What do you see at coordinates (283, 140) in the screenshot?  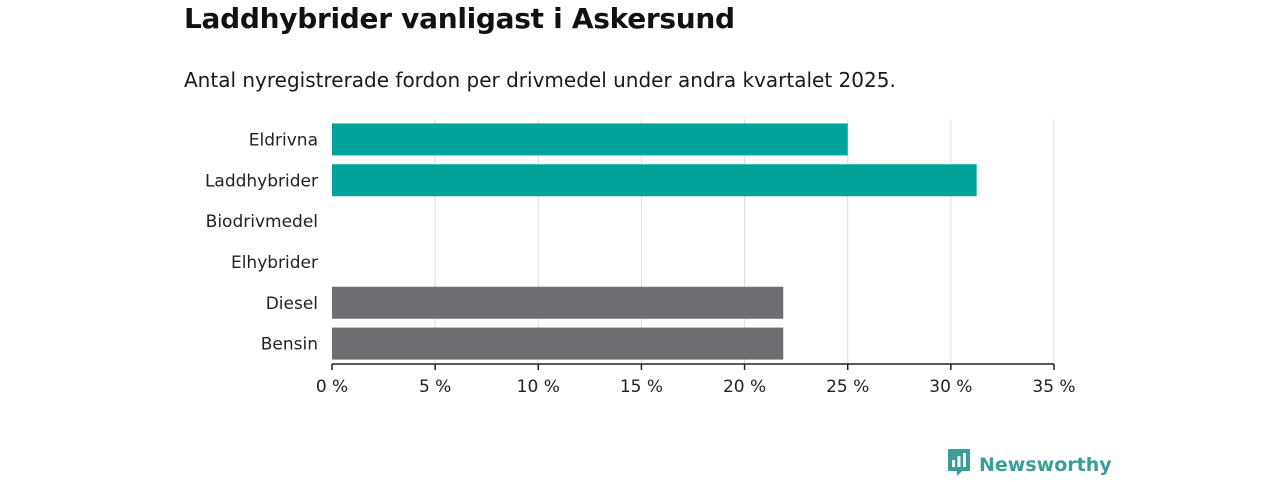 I see `category-label-eldrivna: Eldrivna` at bounding box center [283, 140].